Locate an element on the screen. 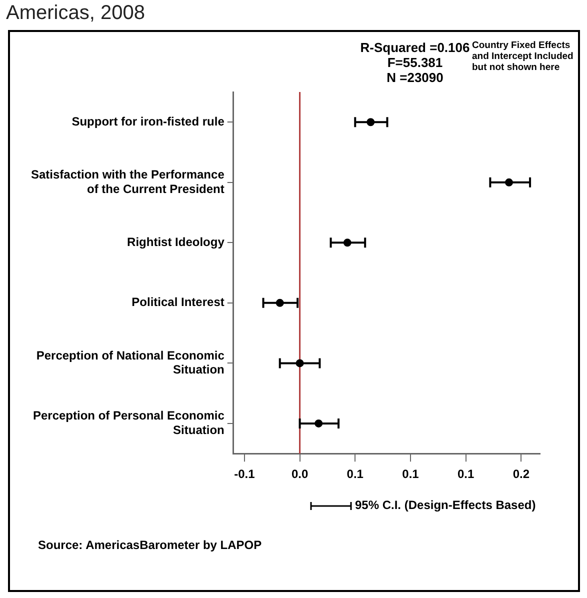 Image resolution: width=587 pixels, height=598 pixels. x-tick-label: -0.1 is located at coordinates (245, 474).